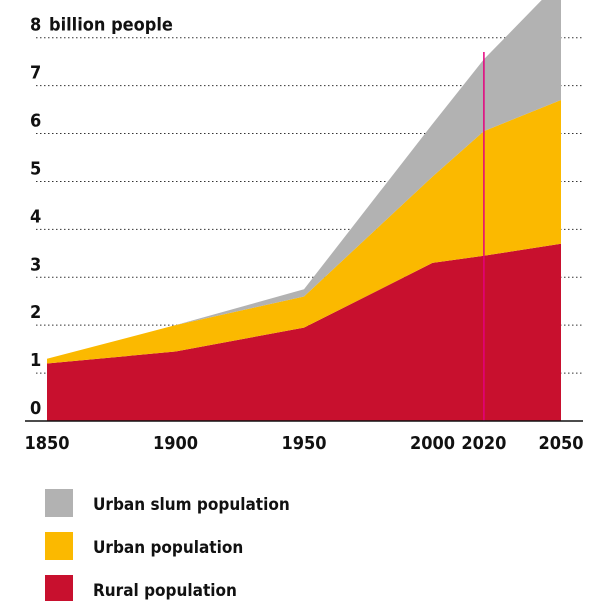  What do you see at coordinates (165, 591) in the screenshot?
I see `legend-label: Rural population` at bounding box center [165, 591].